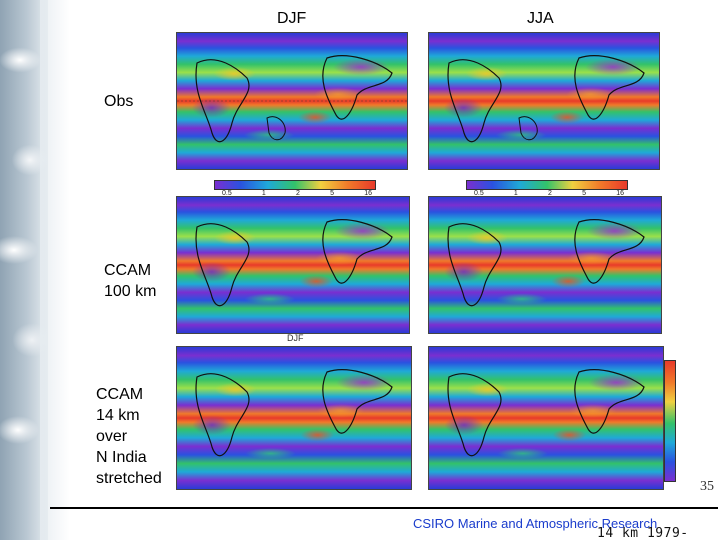  Describe the element at coordinates (295, 338) in the screenshot. I see `map-caption-djf: DJF` at that location.